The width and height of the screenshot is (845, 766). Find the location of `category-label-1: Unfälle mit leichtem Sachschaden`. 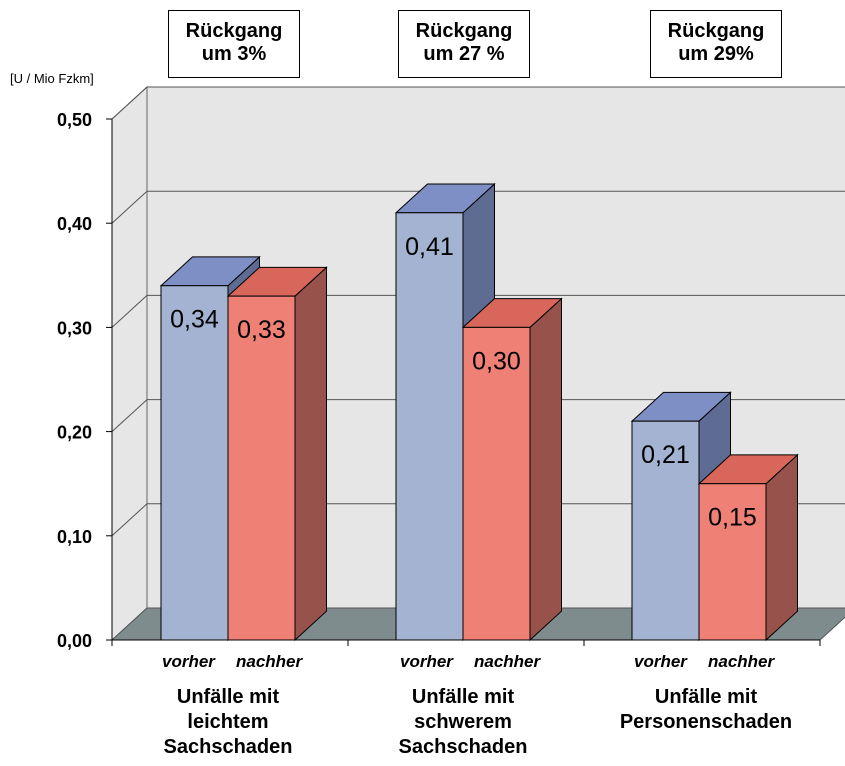

category-label-1: Unfälle mit leichtem Sachschaden is located at coordinates (228, 722).